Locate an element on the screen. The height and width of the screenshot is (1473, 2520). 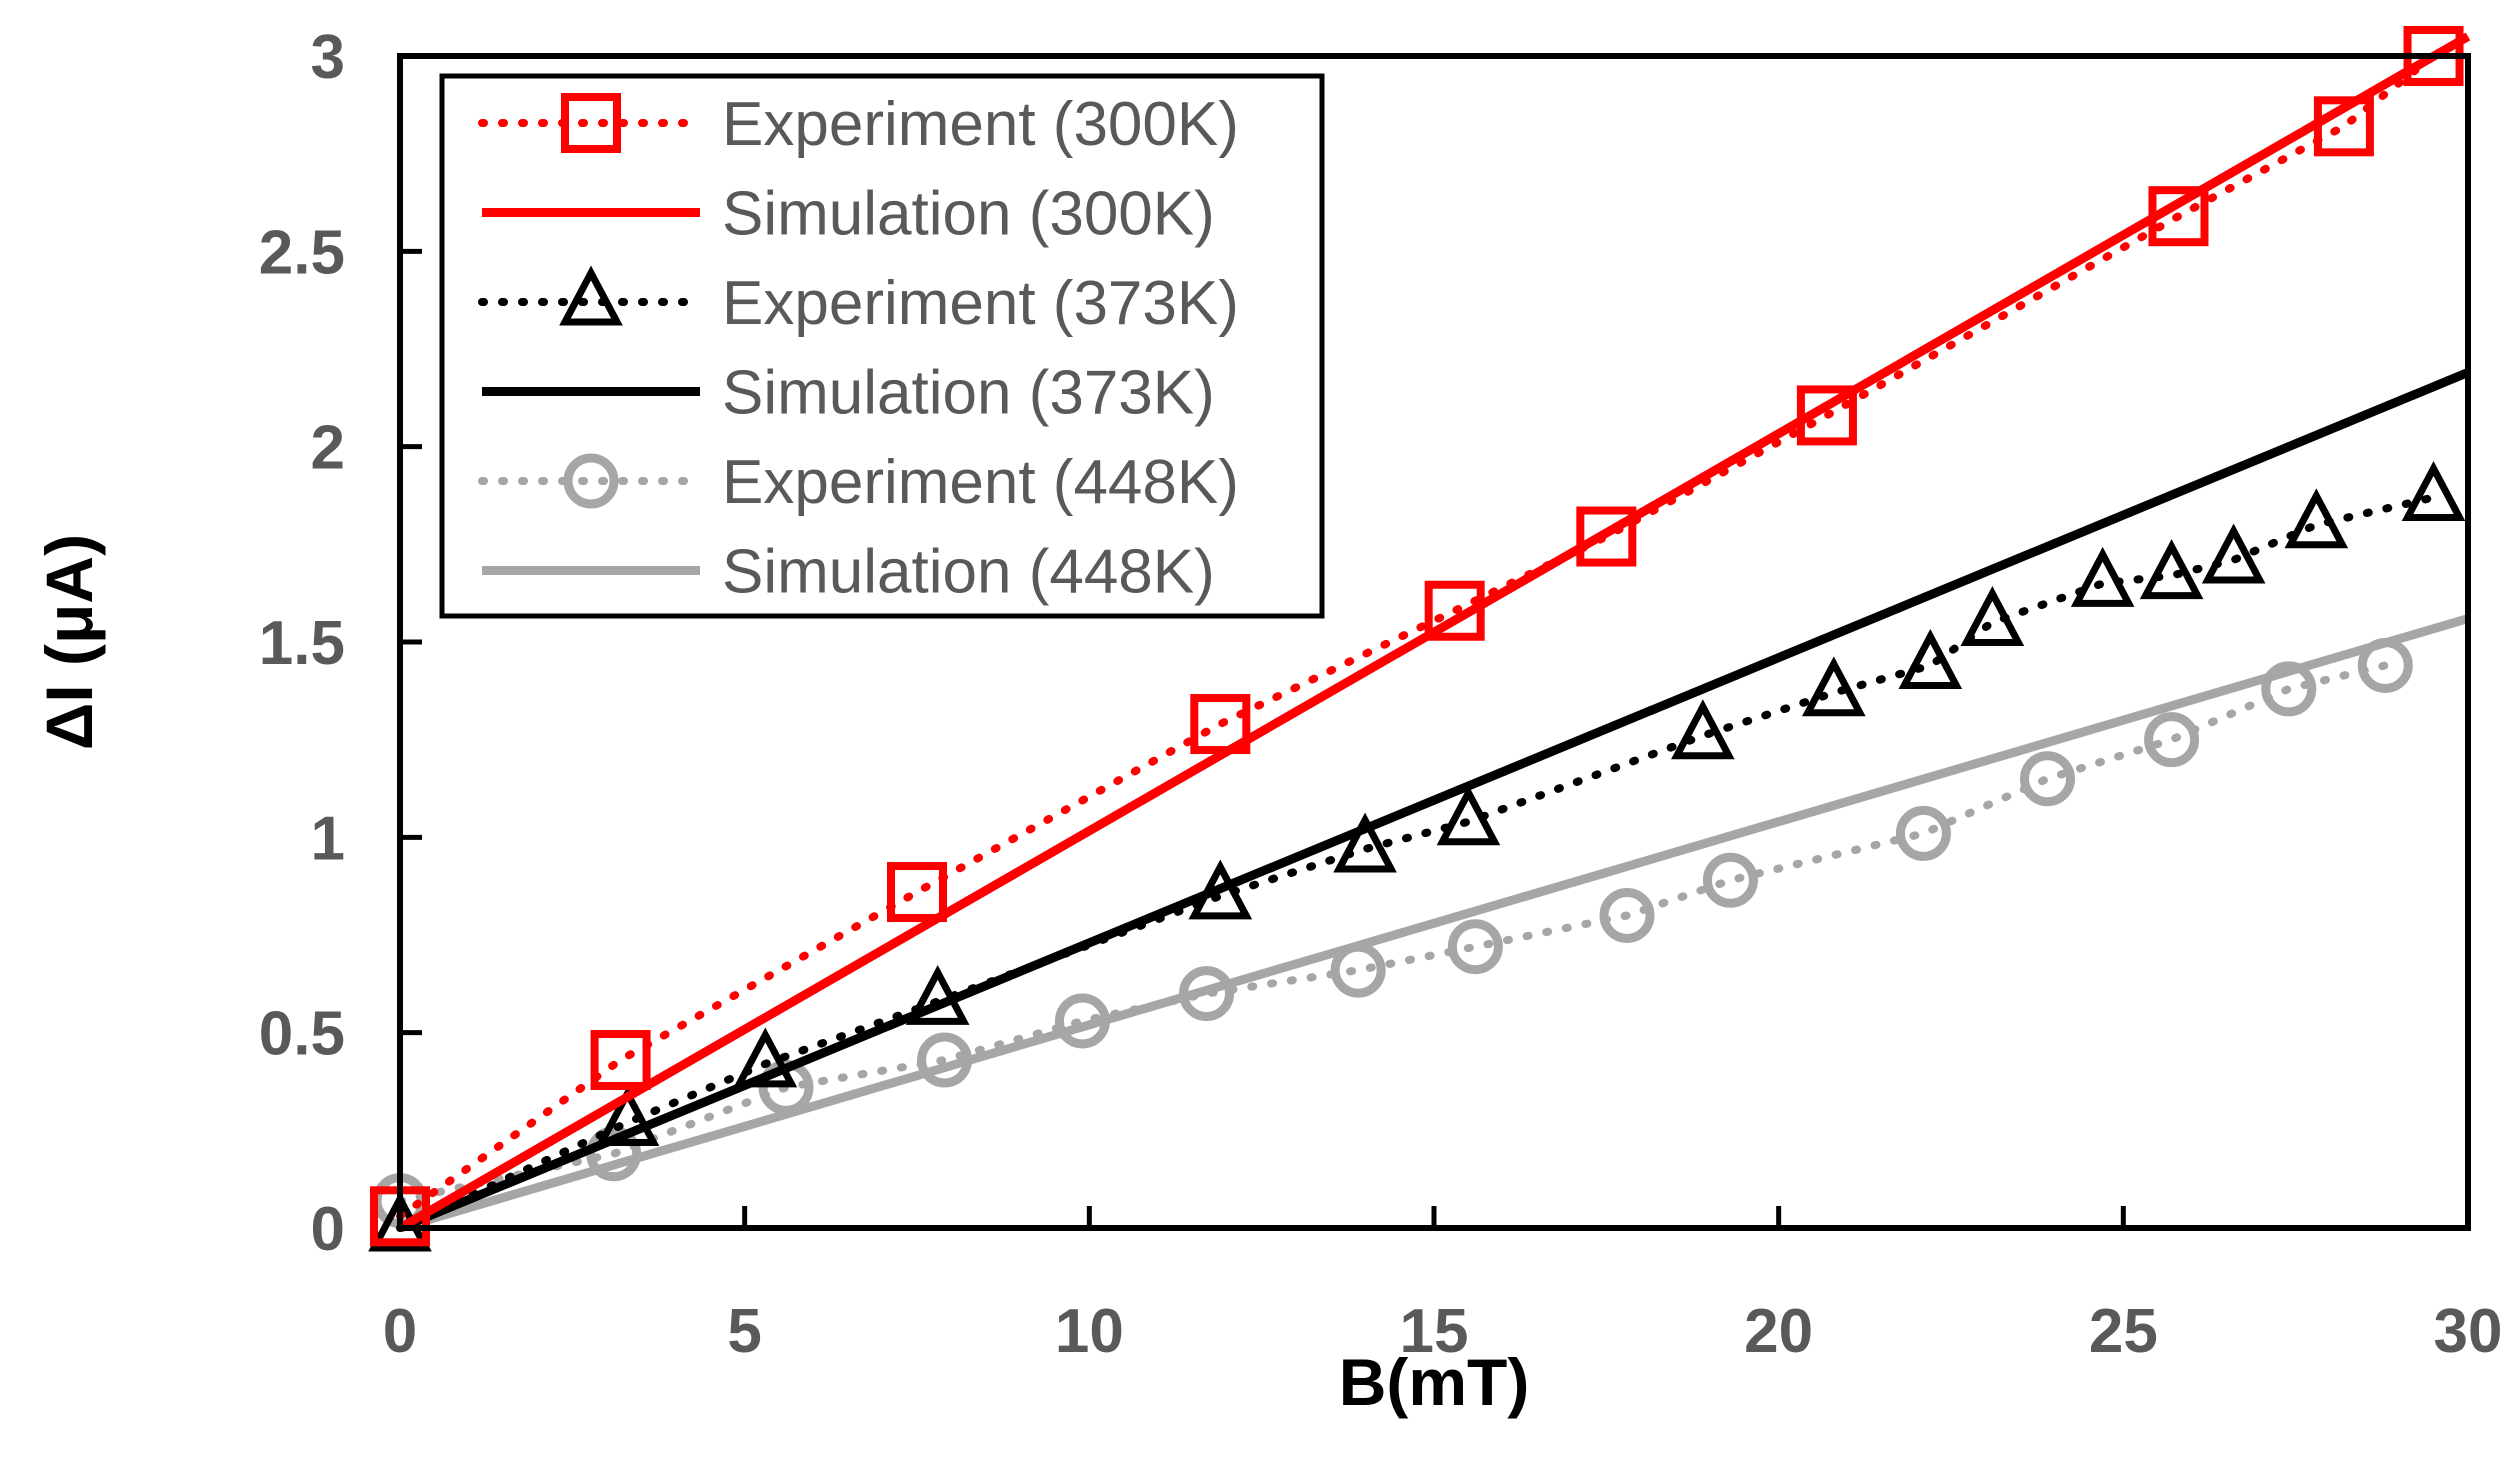
legend-box is located at coordinates (882, 346).